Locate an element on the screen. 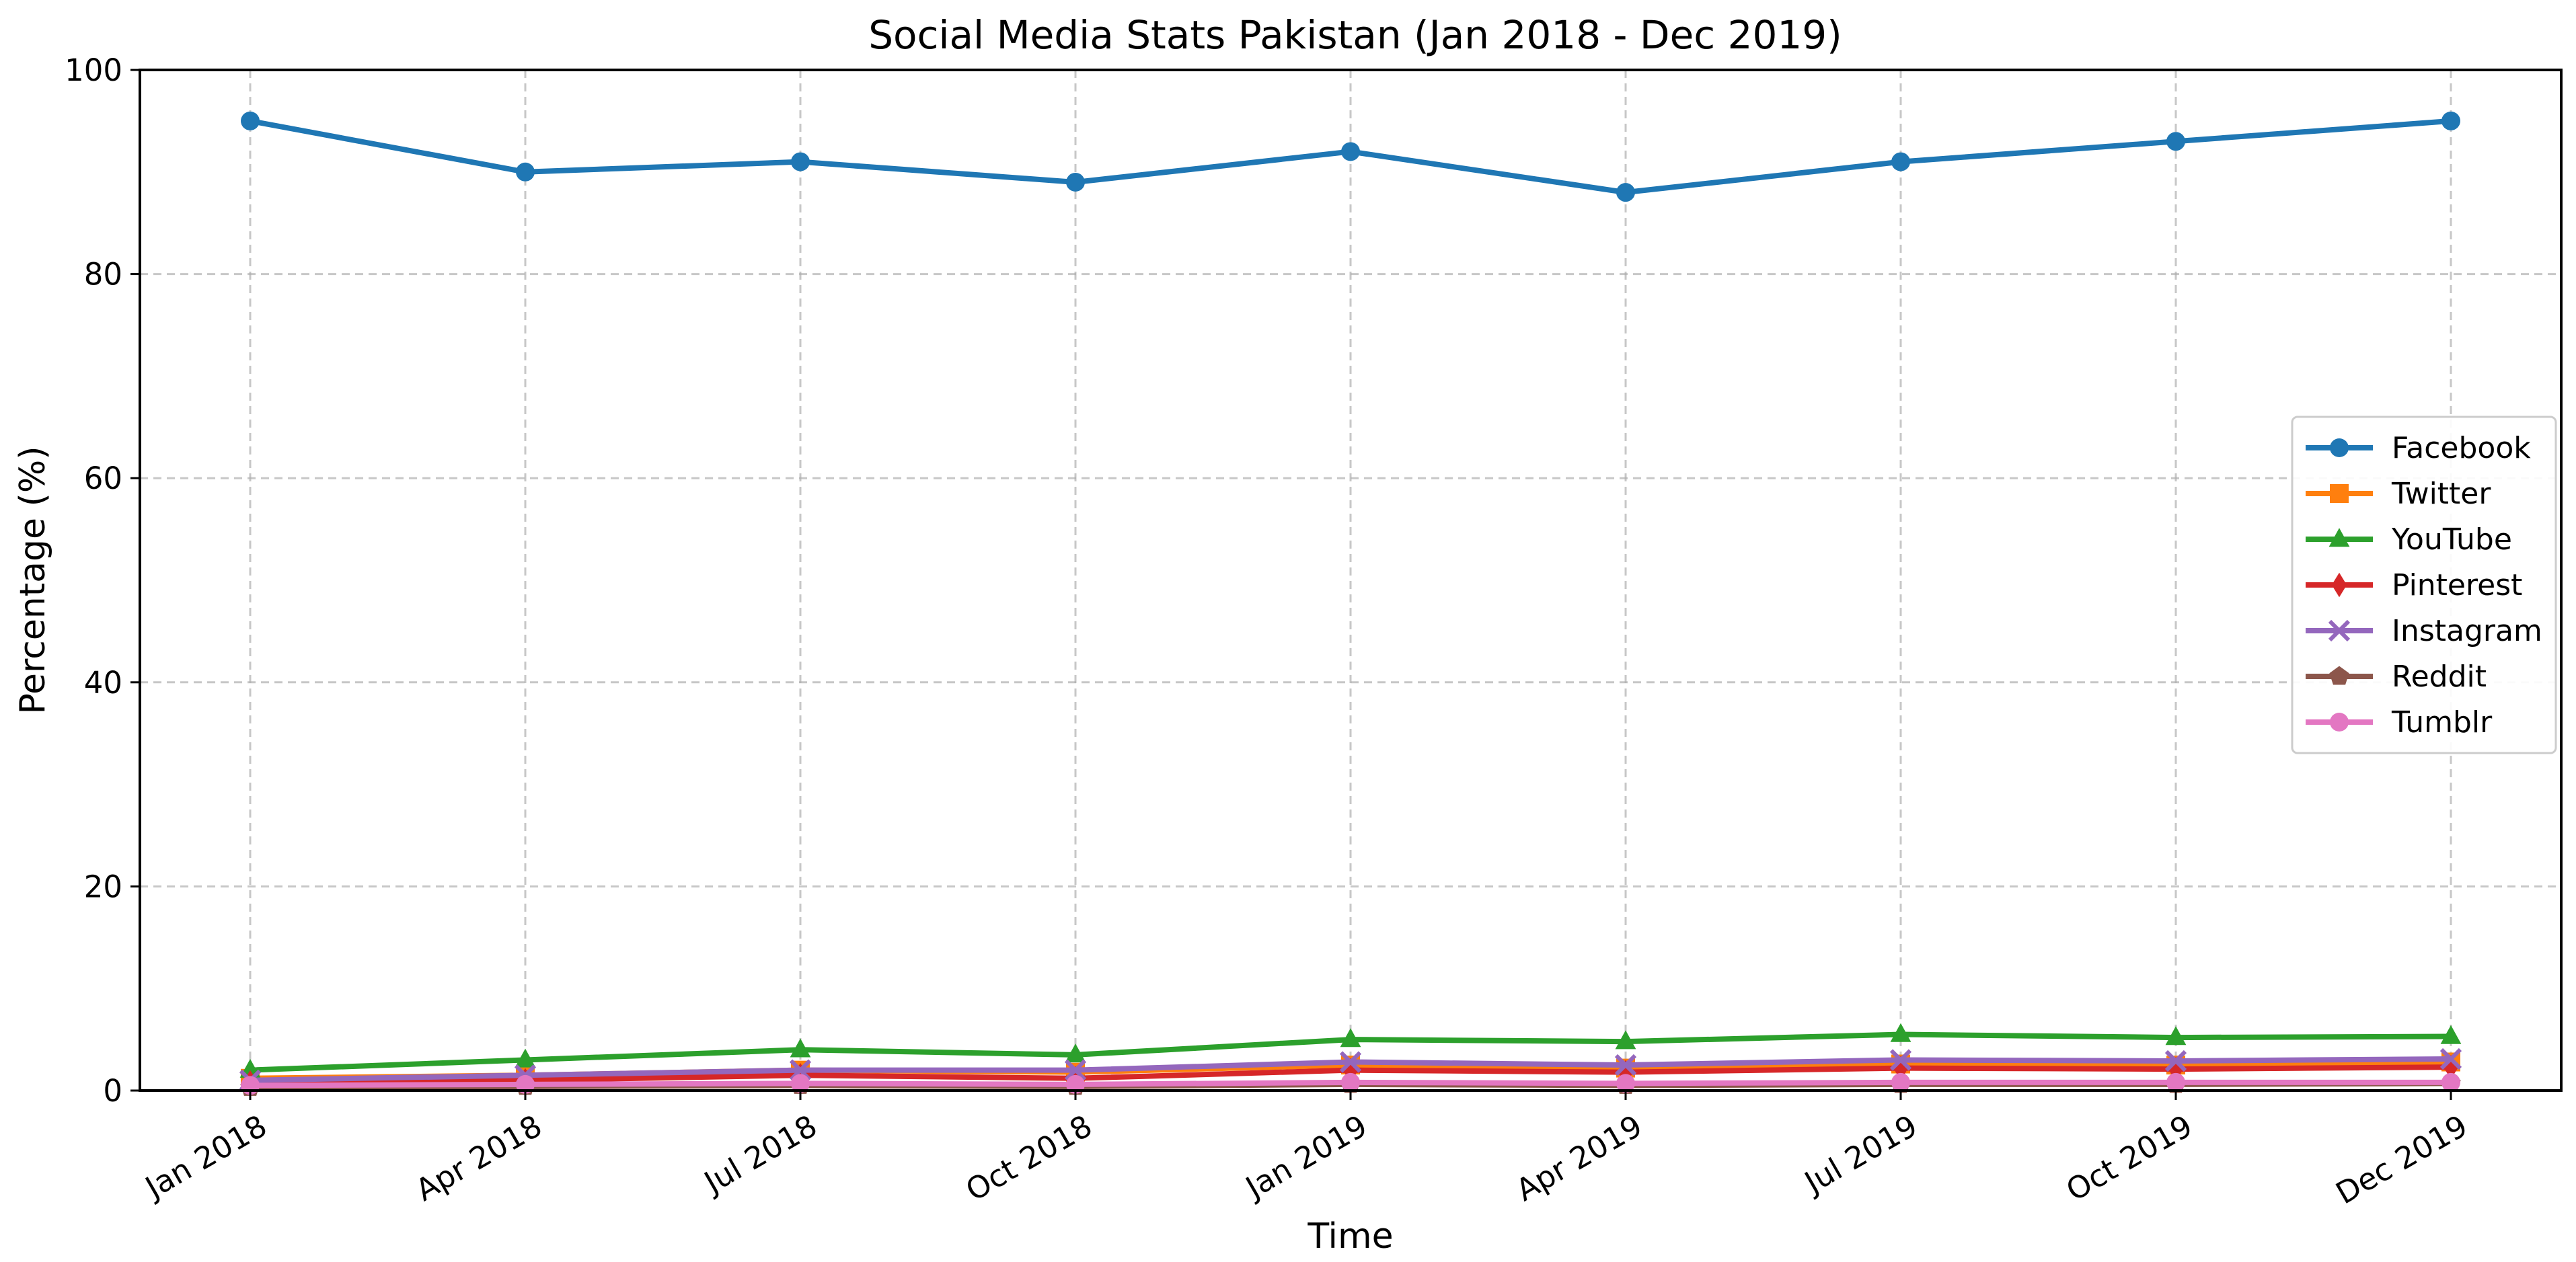 This screenshot has width=2576, height=1262. series-youtube is located at coordinates (1350, 1050).